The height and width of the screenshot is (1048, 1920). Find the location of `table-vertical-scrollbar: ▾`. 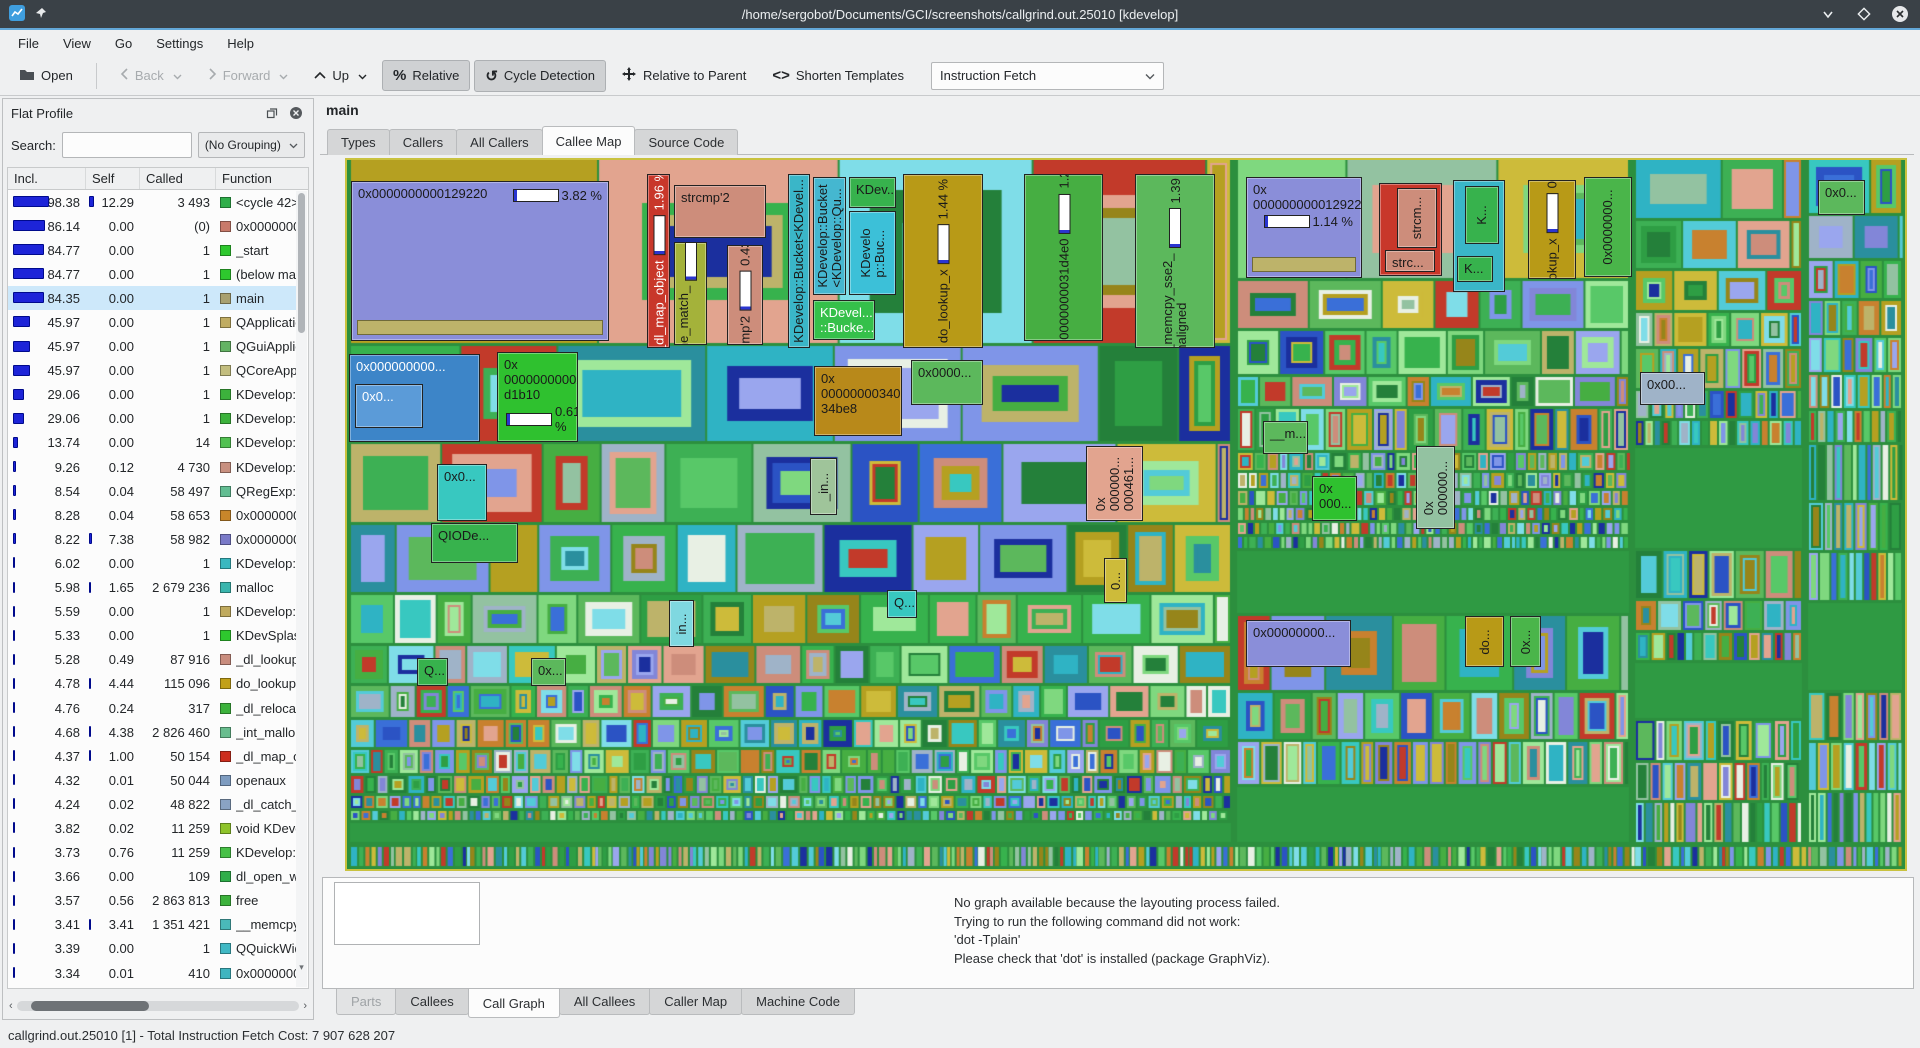

table-vertical-scrollbar: ▾ is located at coordinates (301, 589).